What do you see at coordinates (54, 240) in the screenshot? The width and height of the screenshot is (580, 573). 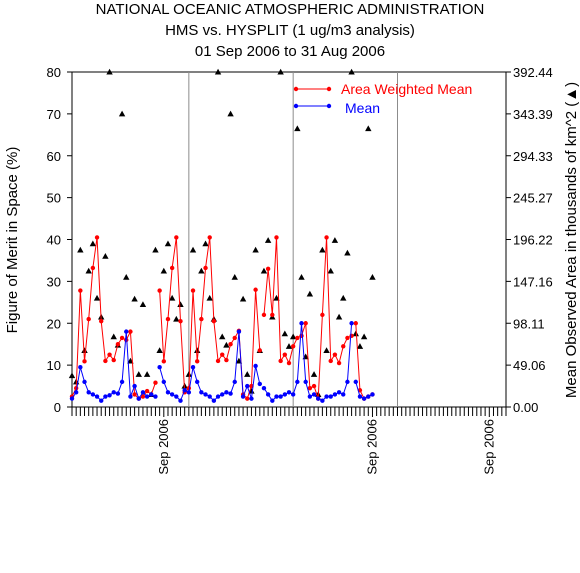 I see `left-tick-label: 40` at bounding box center [54, 240].